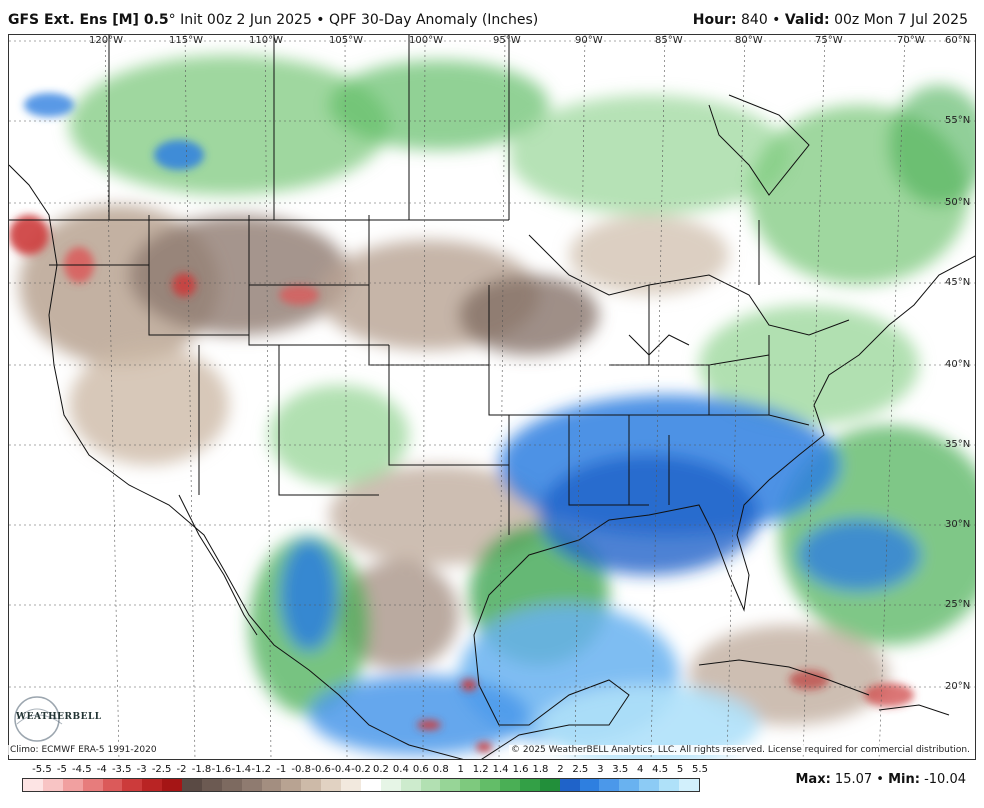  What do you see at coordinates (520, 769) in the screenshot?
I see `colorbar-tick-label: 1.6` at bounding box center [520, 769].